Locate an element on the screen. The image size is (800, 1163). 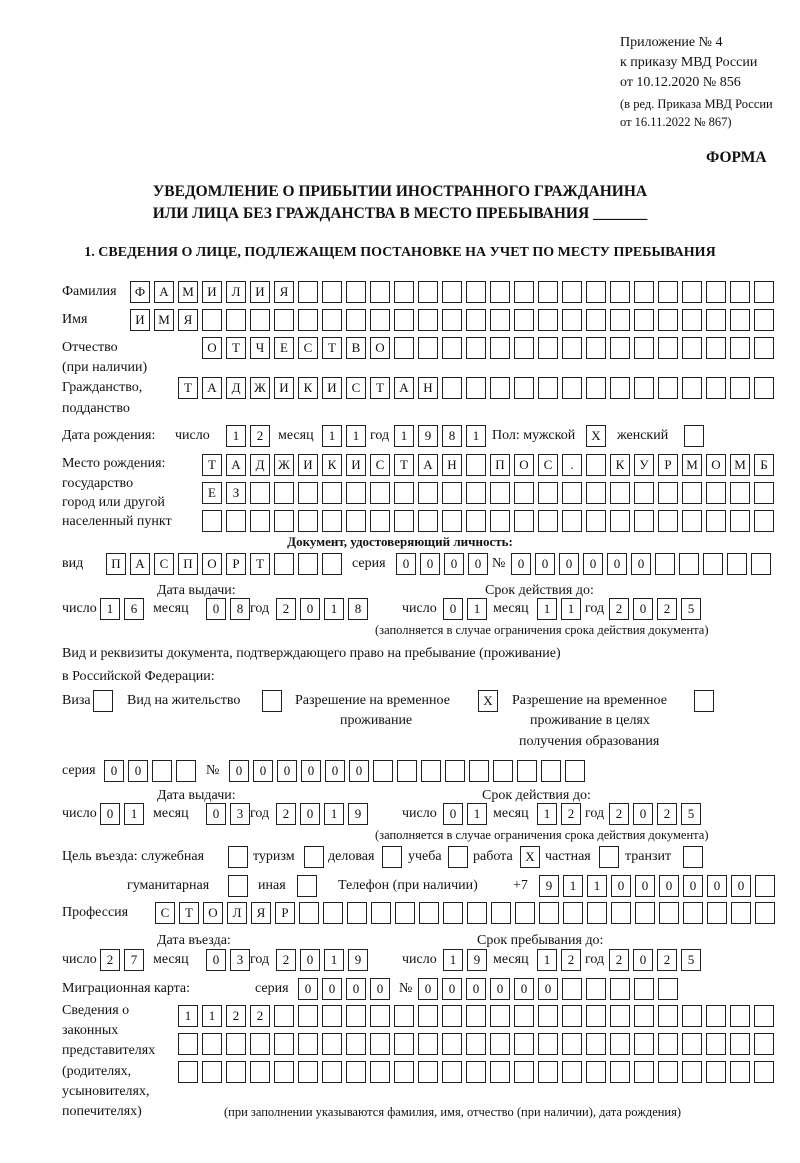
char-cell: С is located at coordinates (356, 388).